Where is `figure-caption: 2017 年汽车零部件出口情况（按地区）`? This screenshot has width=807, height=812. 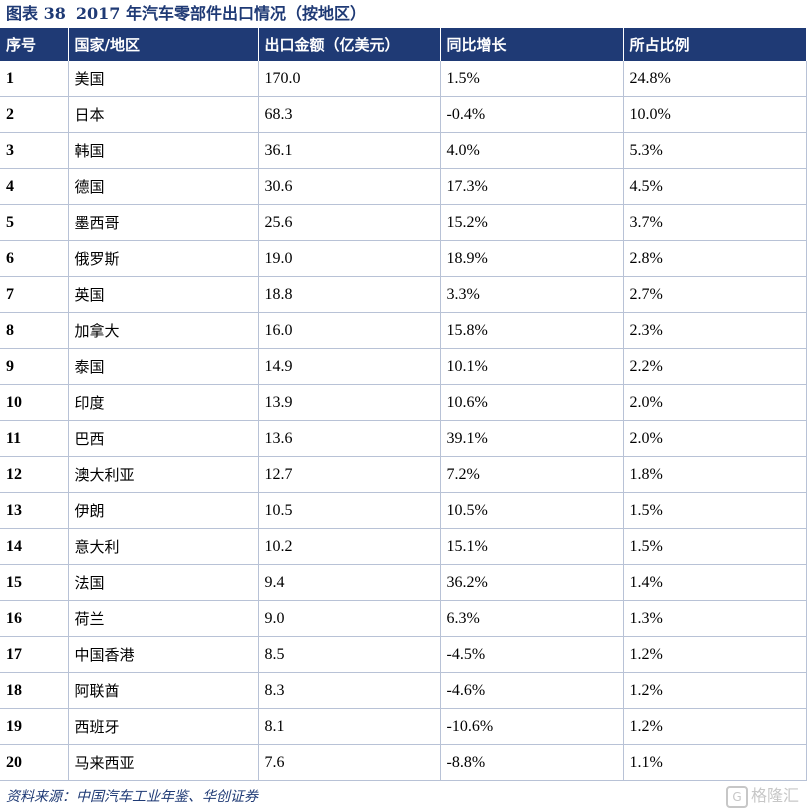
figure-caption: 2017 年汽车零部件出口情况（按地区） is located at coordinates (220, 13).